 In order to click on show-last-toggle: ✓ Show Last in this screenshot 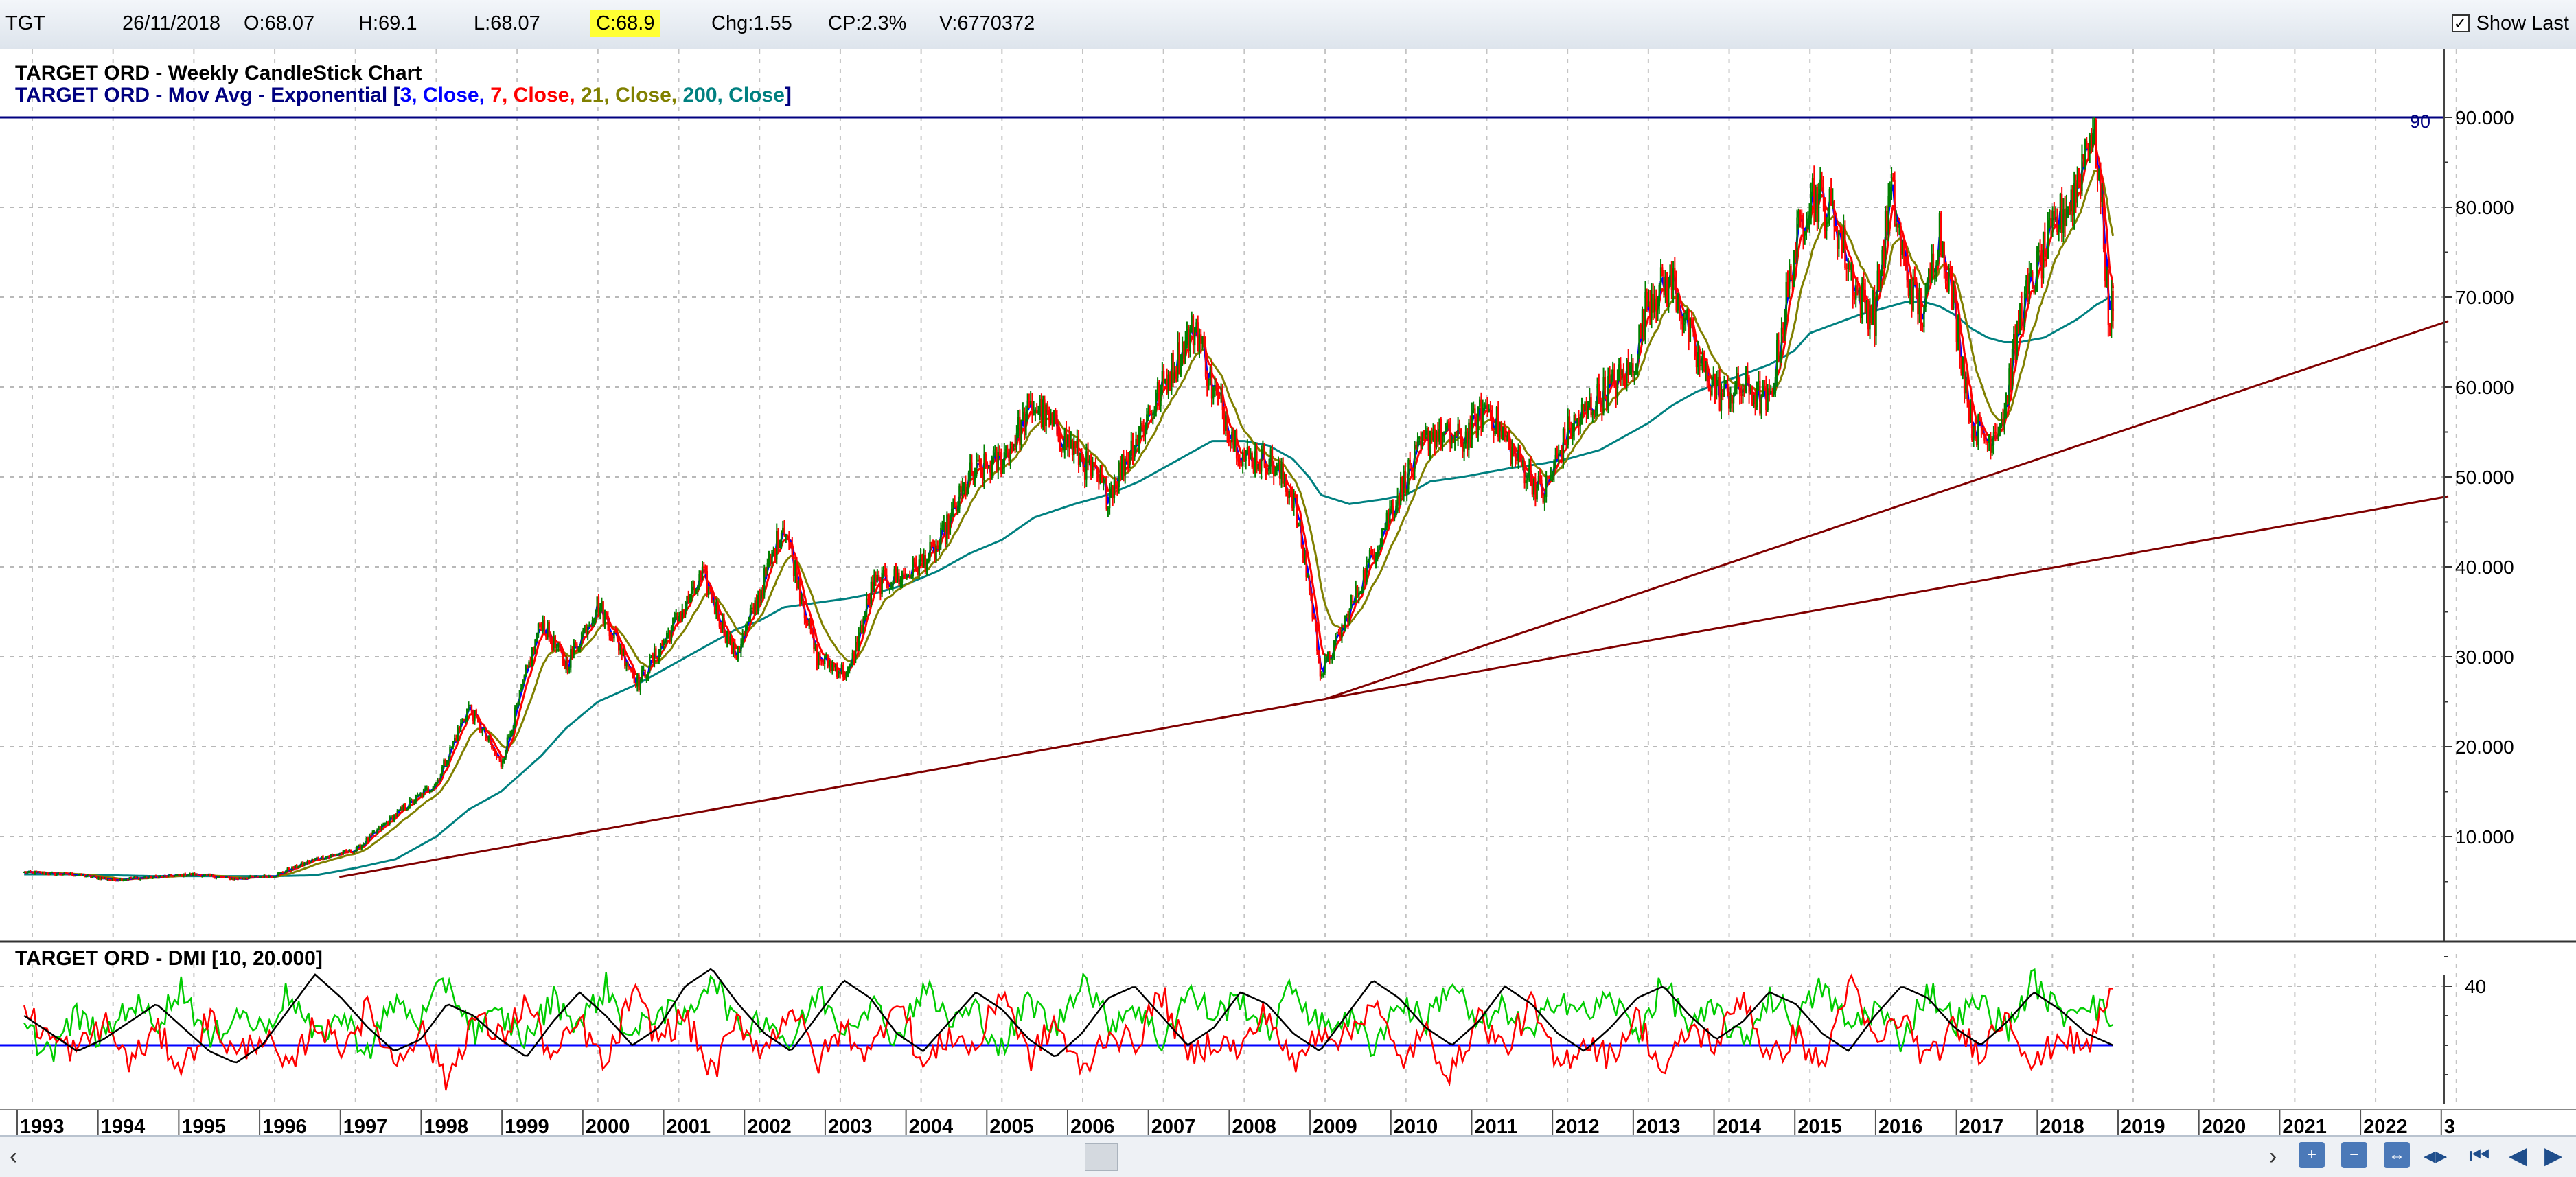, I will do `click(2510, 23)`.